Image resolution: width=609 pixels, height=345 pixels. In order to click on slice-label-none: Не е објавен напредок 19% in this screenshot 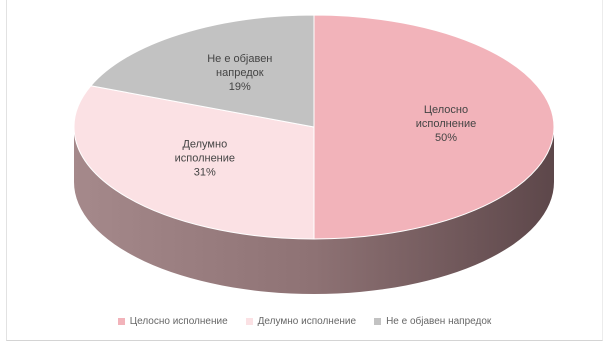, I will do `click(239, 73)`.